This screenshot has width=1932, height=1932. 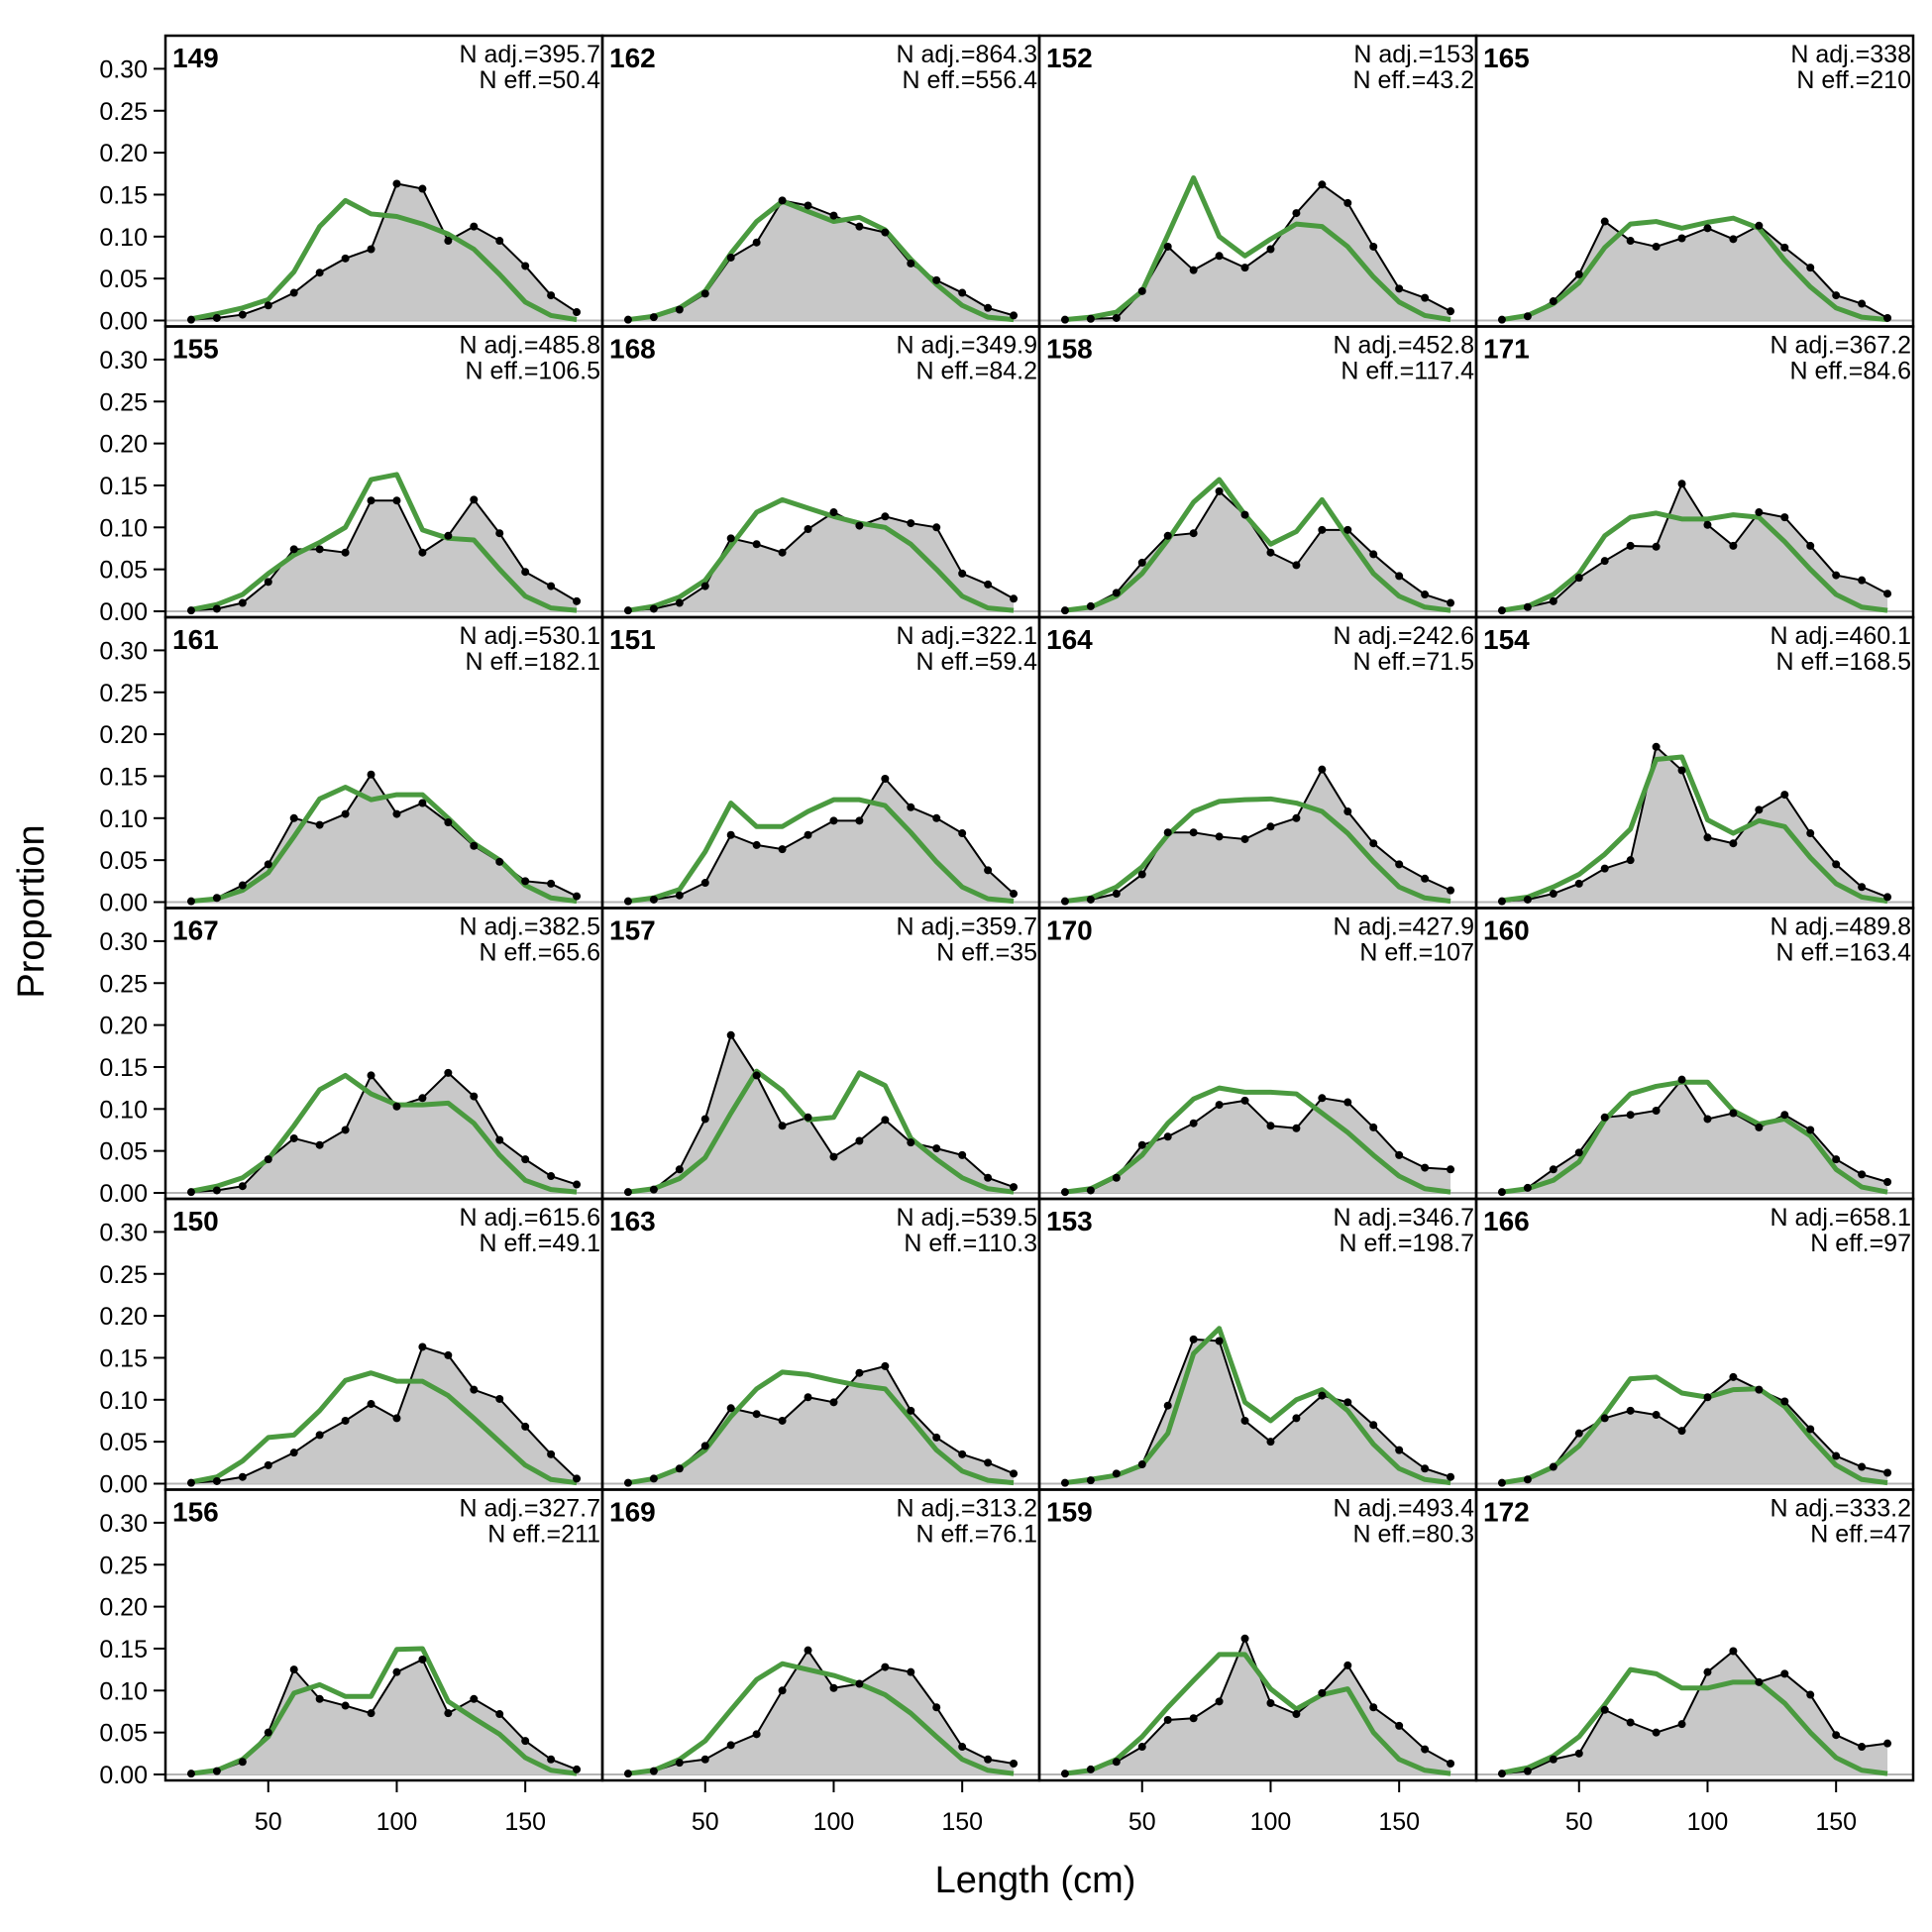 What do you see at coordinates (1861, 1243) in the screenshot?
I see `n-eff-label: N eff.=97` at bounding box center [1861, 1243].